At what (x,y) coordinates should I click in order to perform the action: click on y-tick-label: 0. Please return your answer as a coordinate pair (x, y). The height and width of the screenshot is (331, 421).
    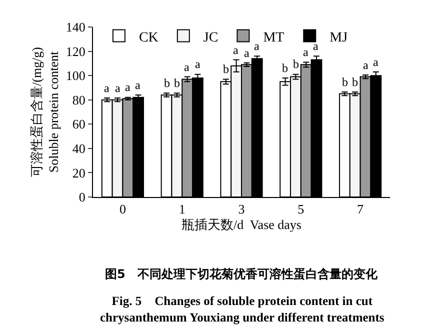
    Looking at the image, I should click on (82, 197).